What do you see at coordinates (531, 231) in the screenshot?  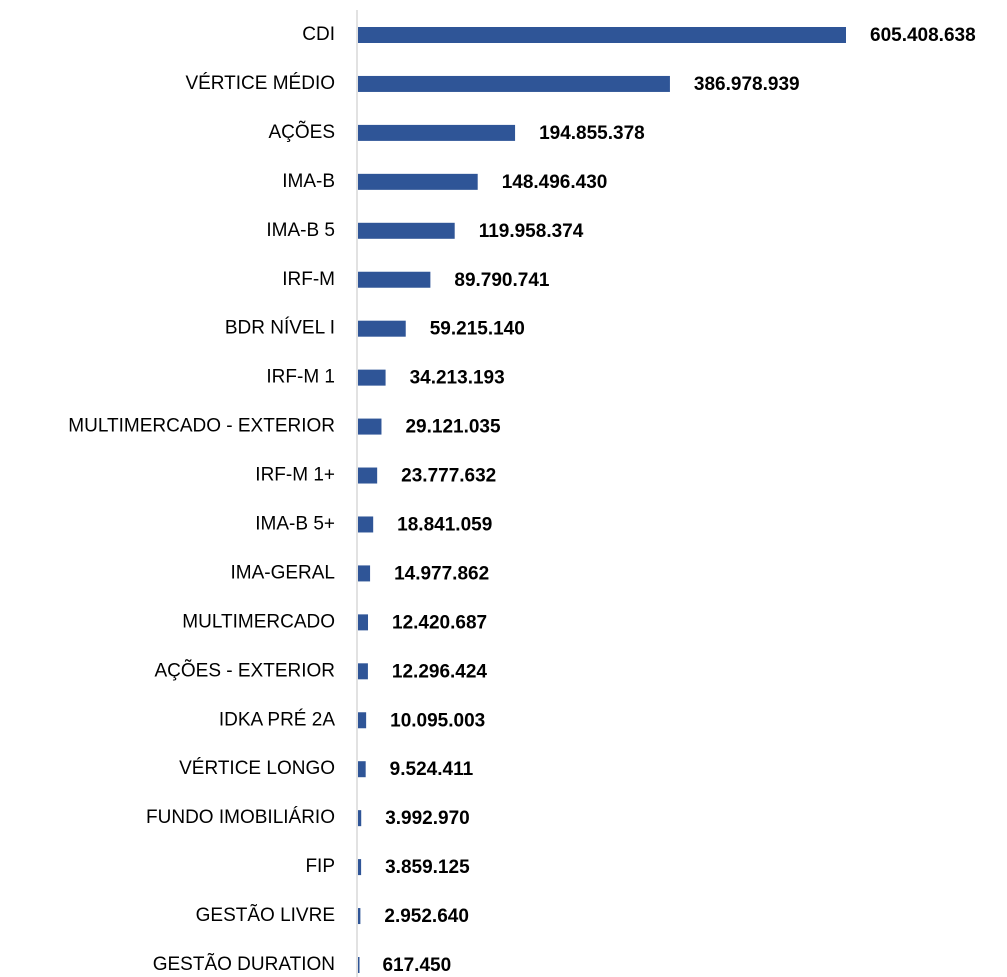 I see `value-label: 119.958.374` at bounding box center [531, 231].